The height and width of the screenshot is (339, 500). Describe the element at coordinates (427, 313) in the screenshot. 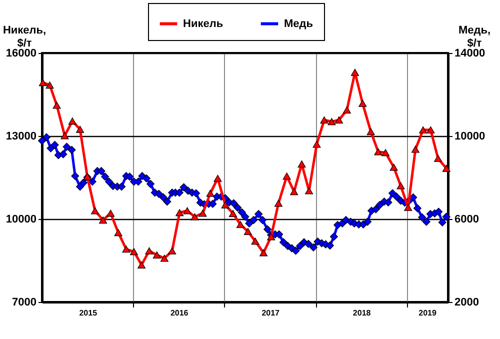

I see `x-tick-label: 2019` at that location.